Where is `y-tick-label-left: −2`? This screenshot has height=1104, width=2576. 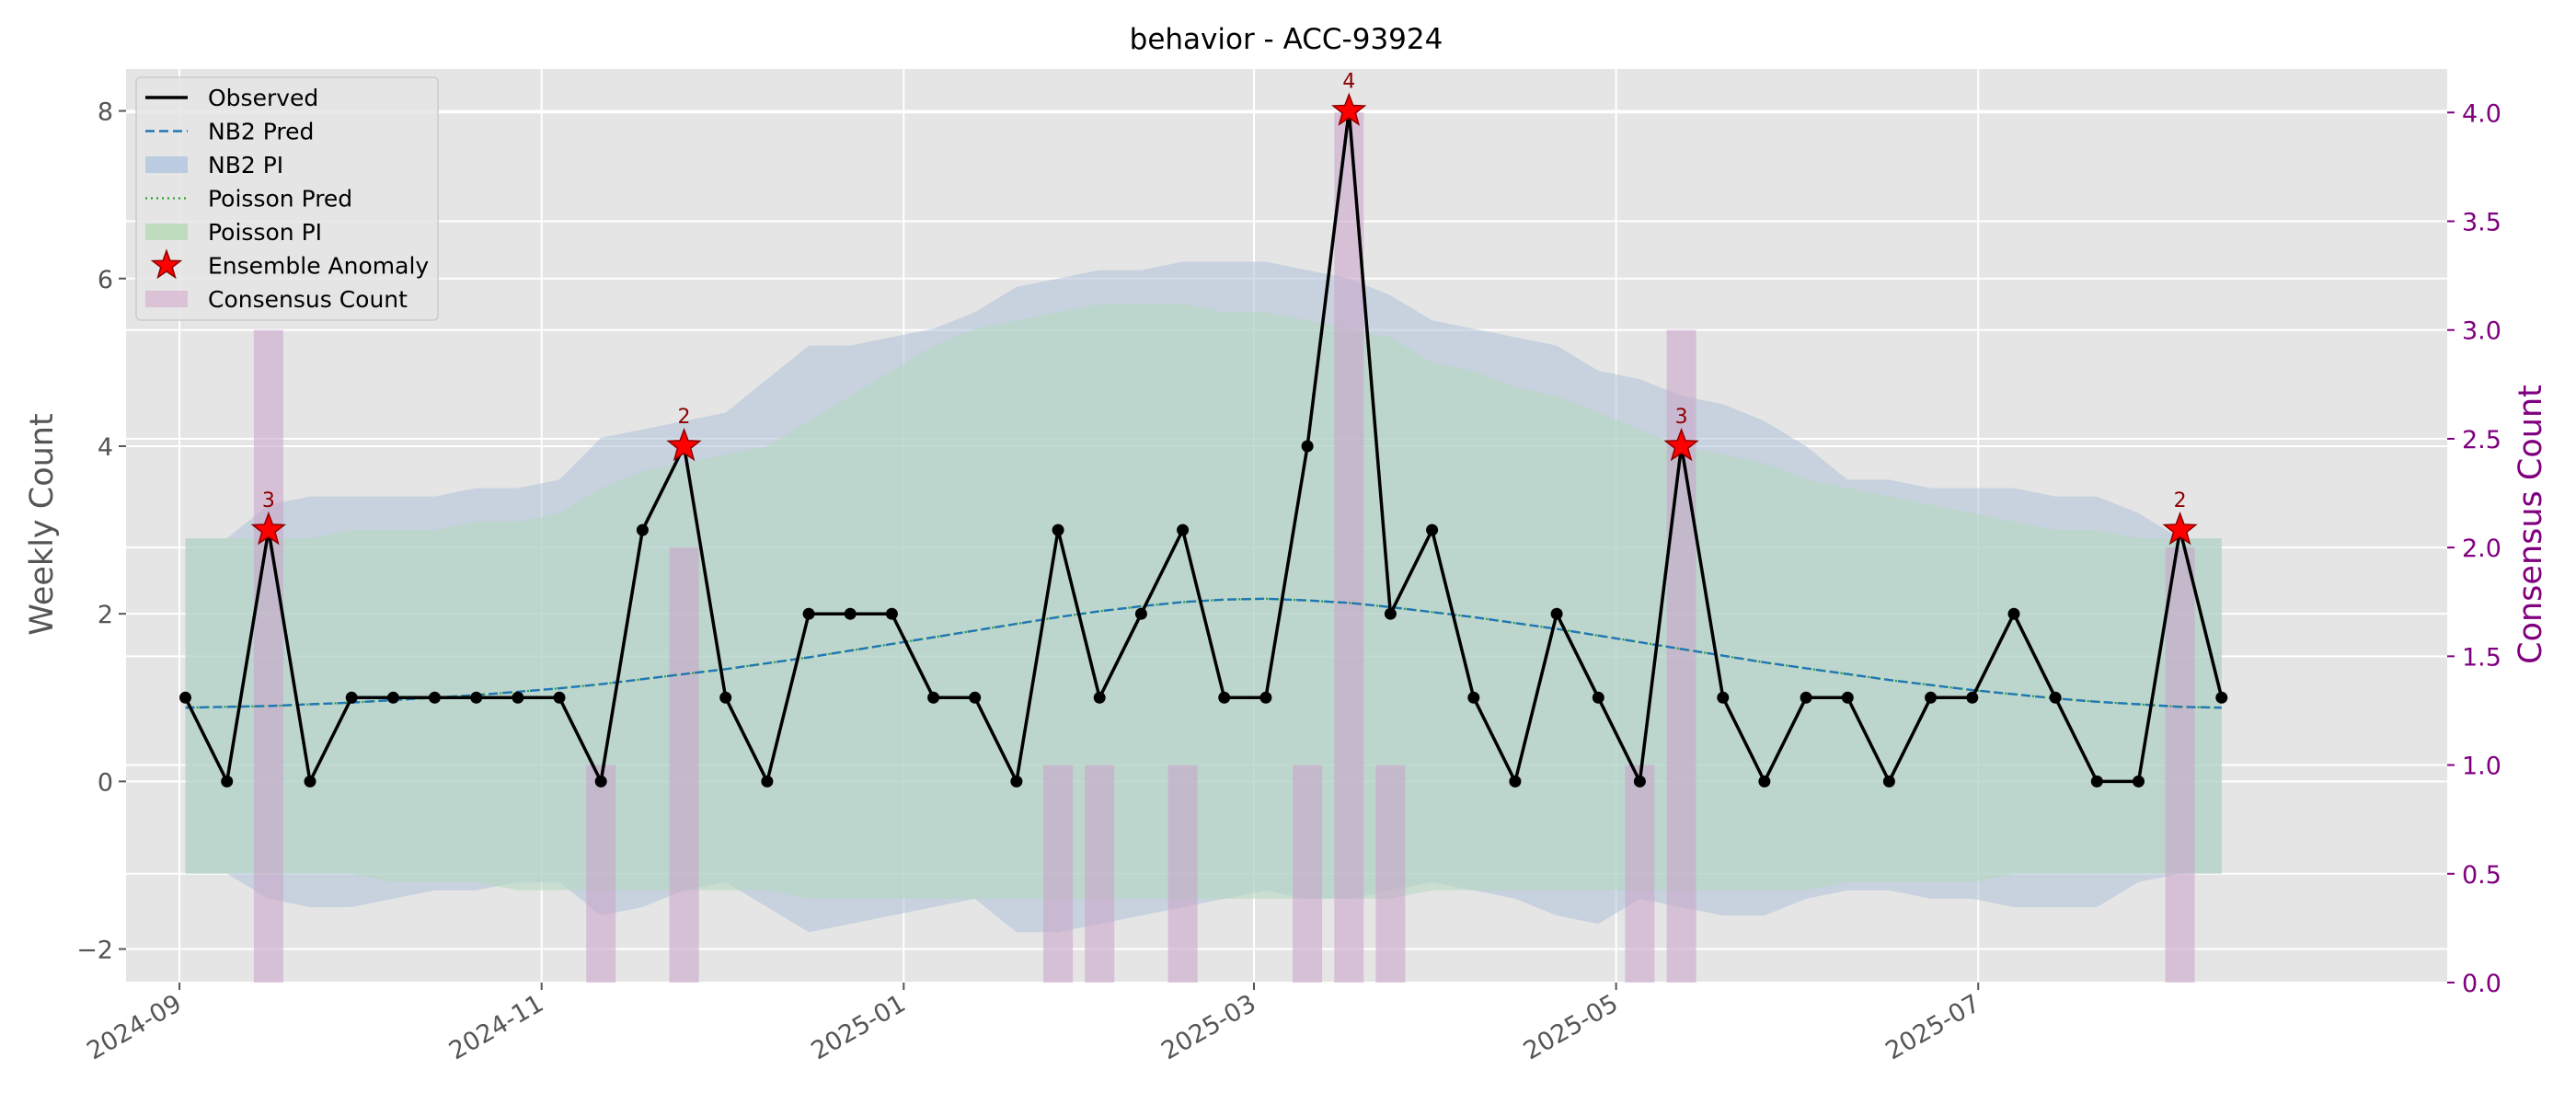
y-tick-label-left: −2 is located at coordinates (94, 951).